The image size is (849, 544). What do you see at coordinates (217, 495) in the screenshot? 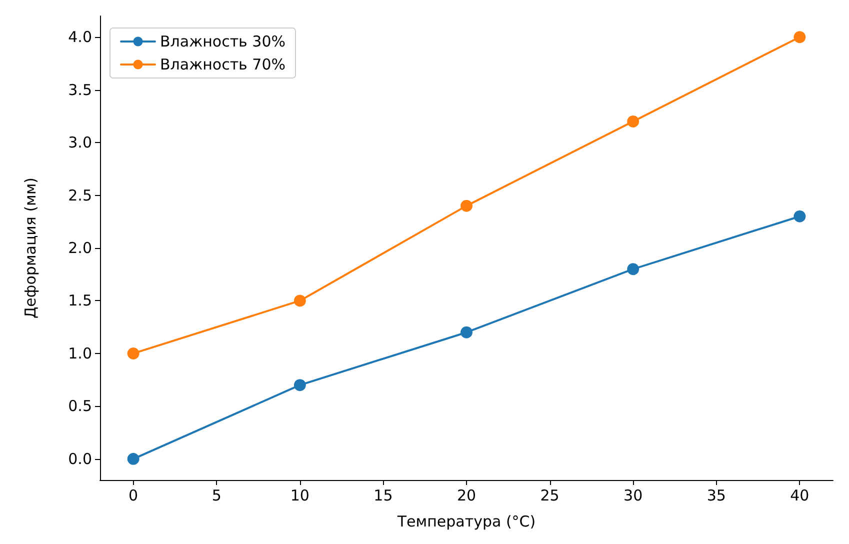
I see `x-tick-label: 5` at bounding box center [217, 495].